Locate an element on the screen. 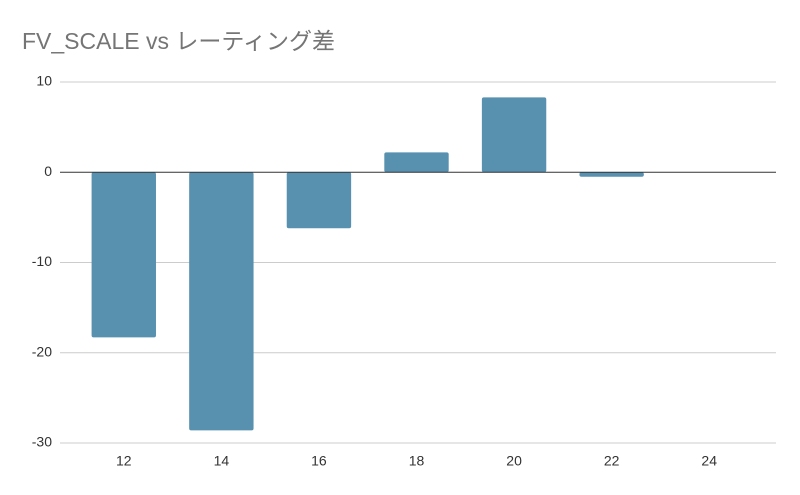 The image size is (800, 495). y-tick-label: -30 is located at coordinates (42, 442).